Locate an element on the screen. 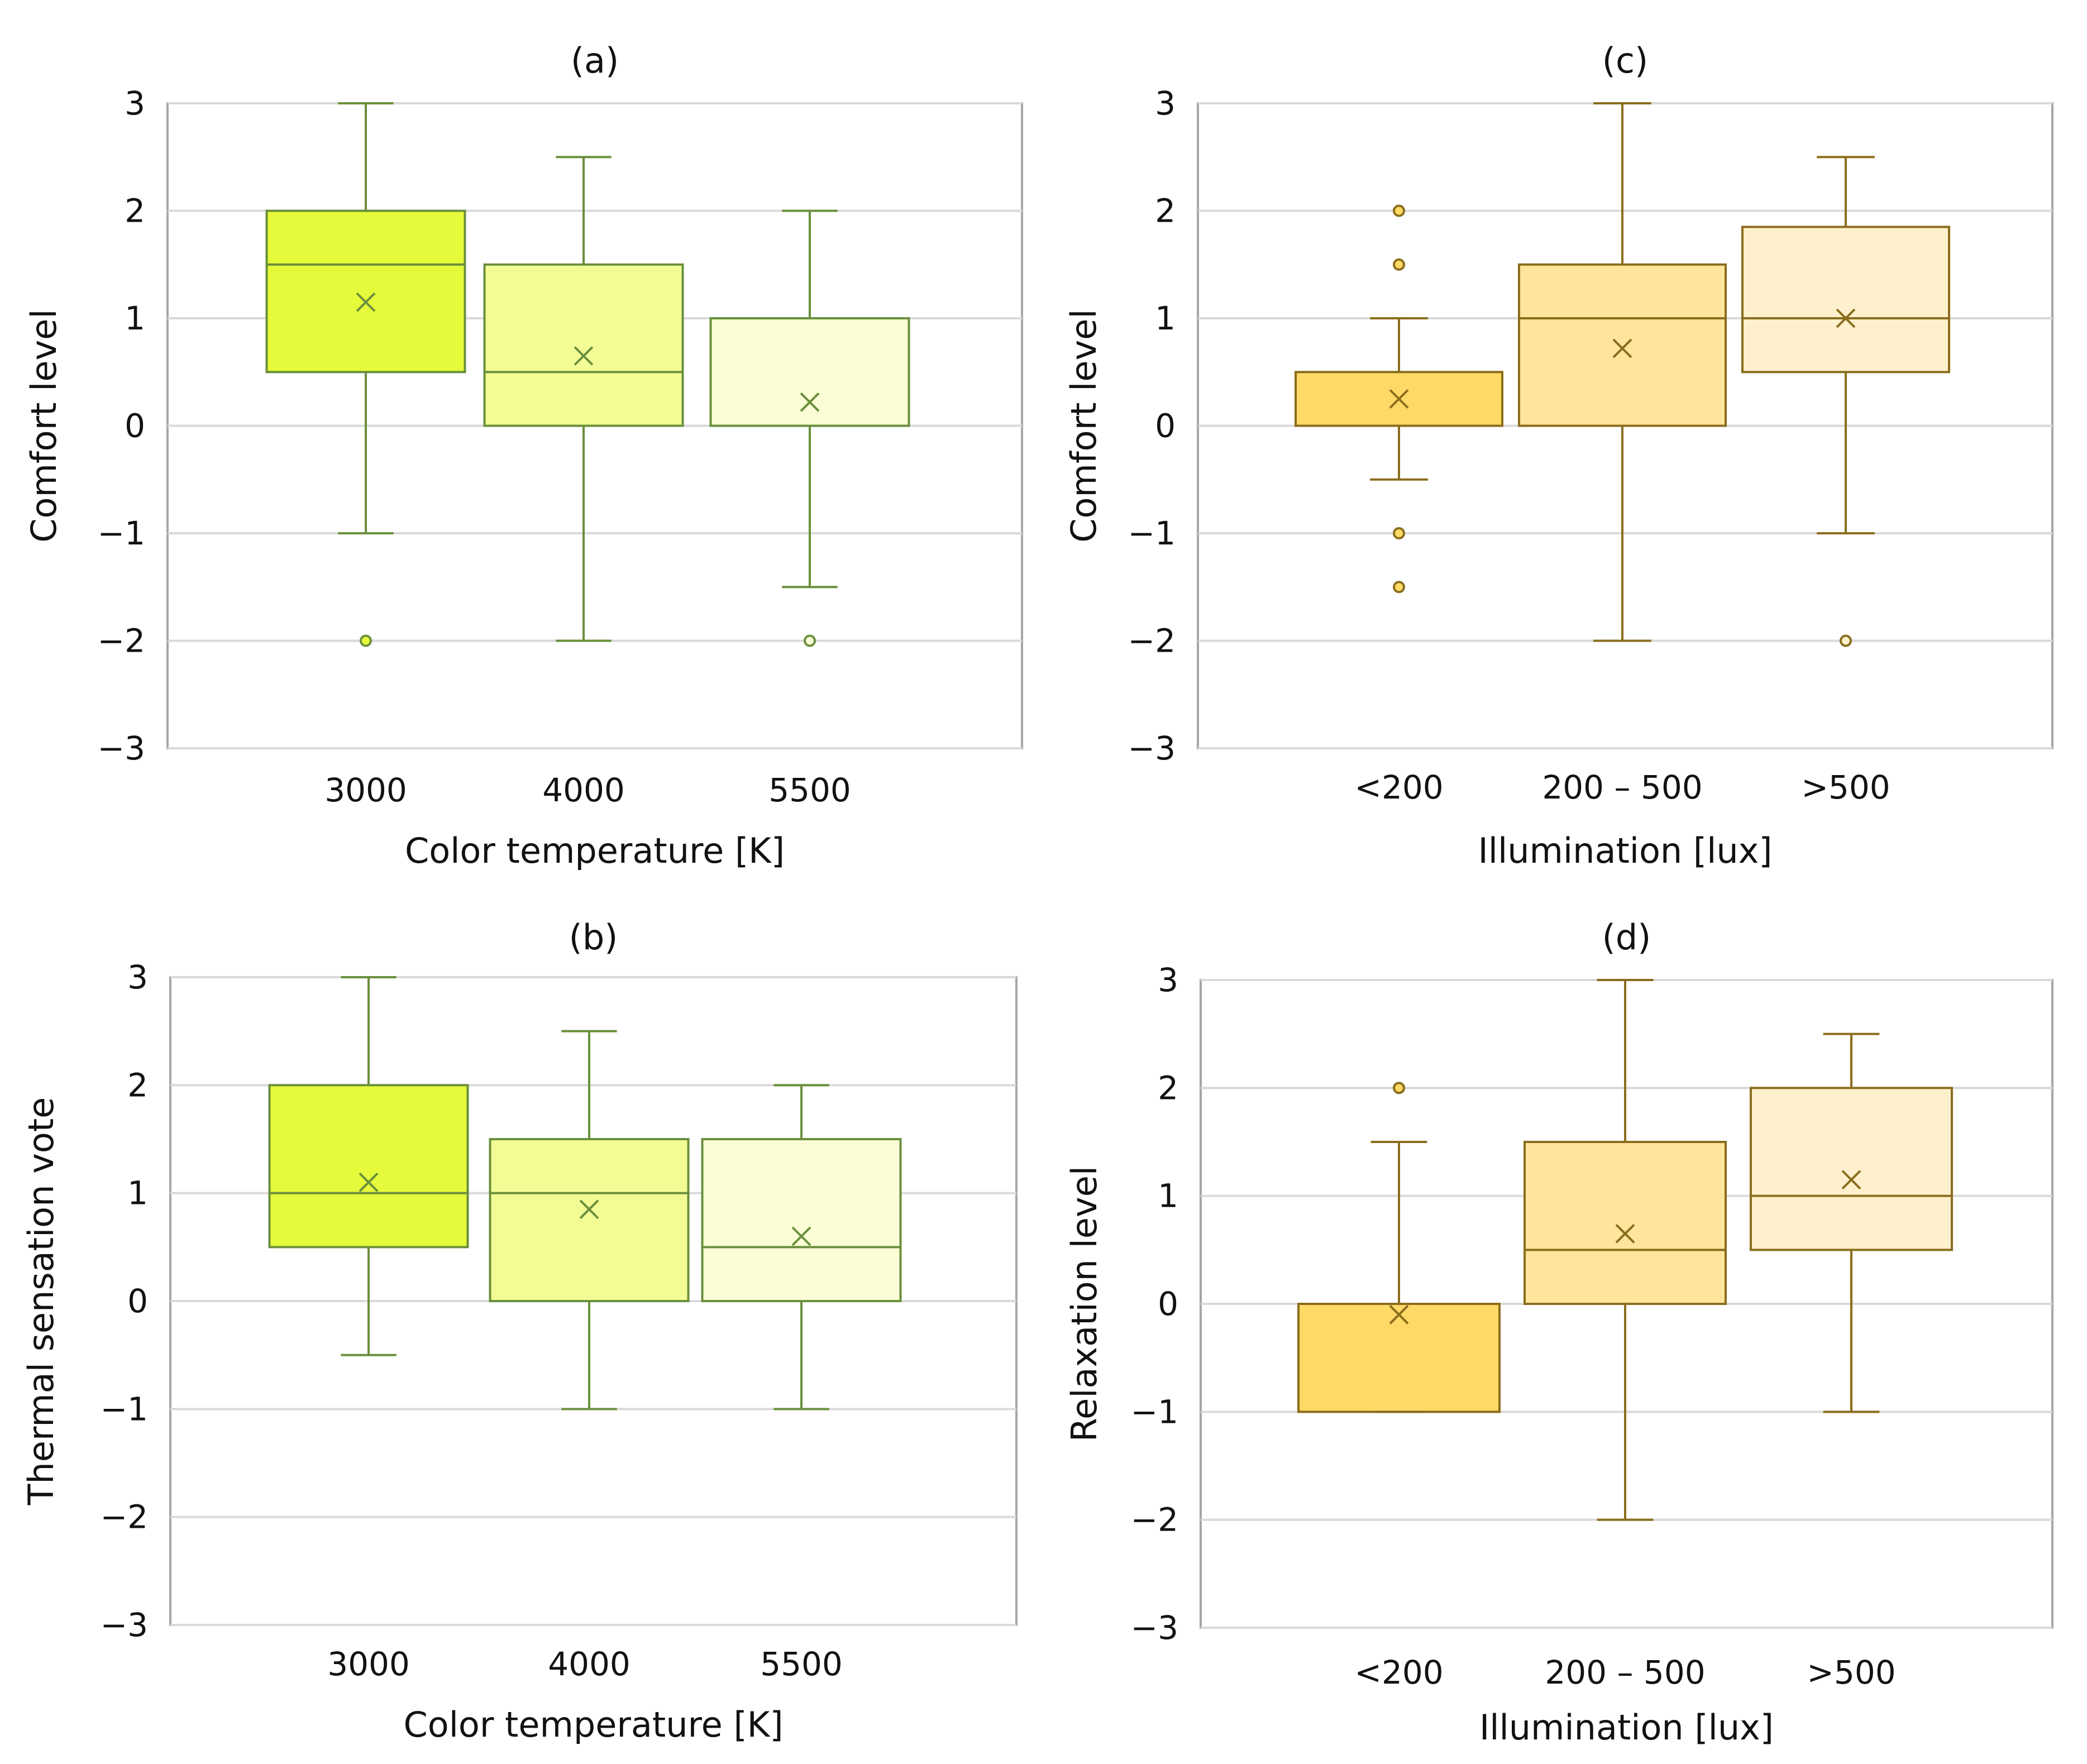  panel-title: (c) is located at coordinates (1625, 60).